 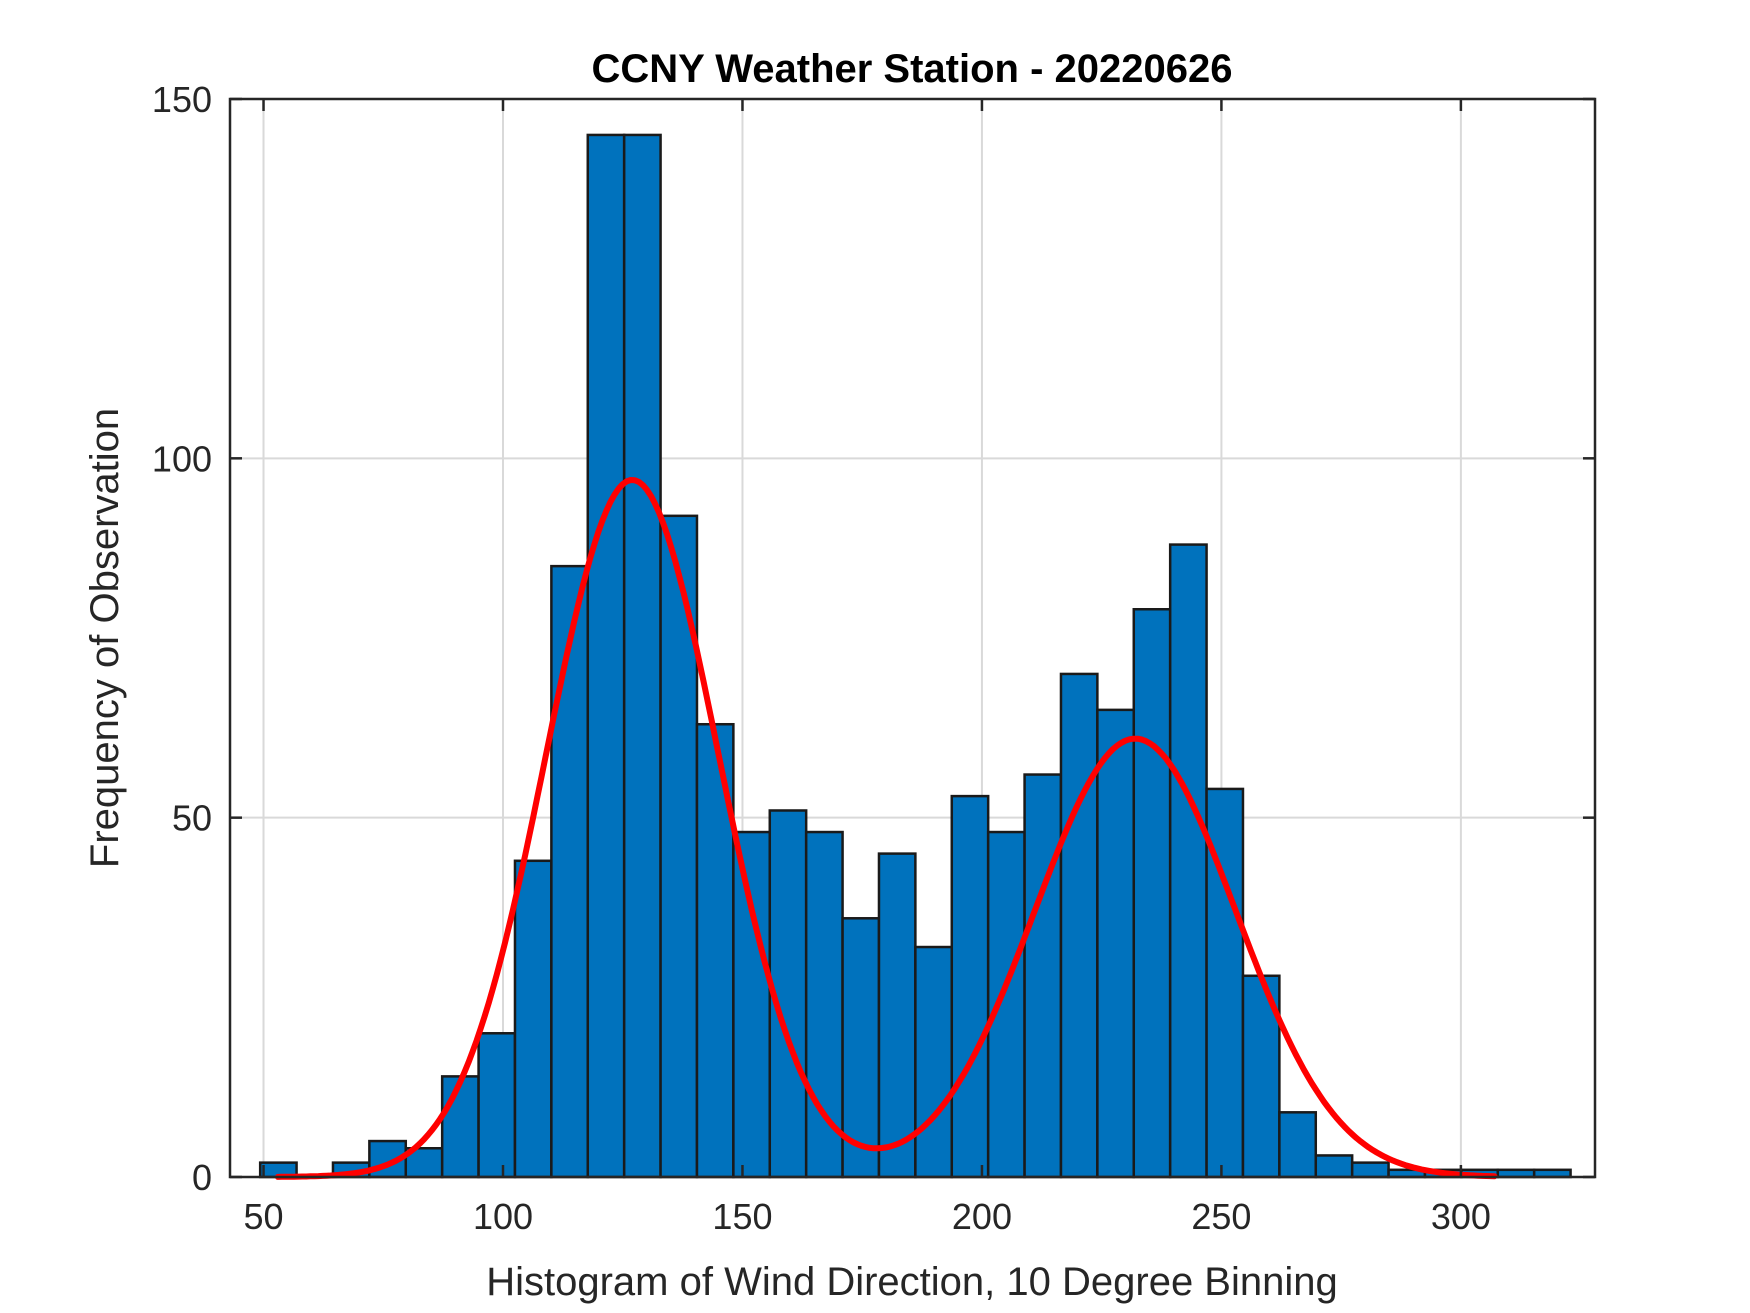 What do you see at coordinates (182, 99) in the screenshot?
I see `y-tick-label: 150` at bounding box center [182, 99].